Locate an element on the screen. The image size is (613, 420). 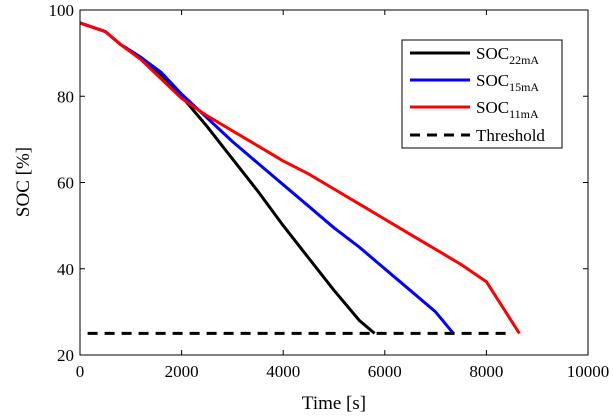
legend-label: SOC22mA is located at coordinates (507, 55).